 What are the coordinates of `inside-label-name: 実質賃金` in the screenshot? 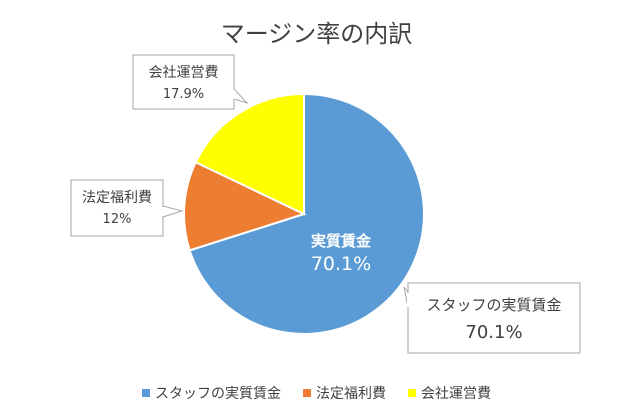 It's located at (341, 241).